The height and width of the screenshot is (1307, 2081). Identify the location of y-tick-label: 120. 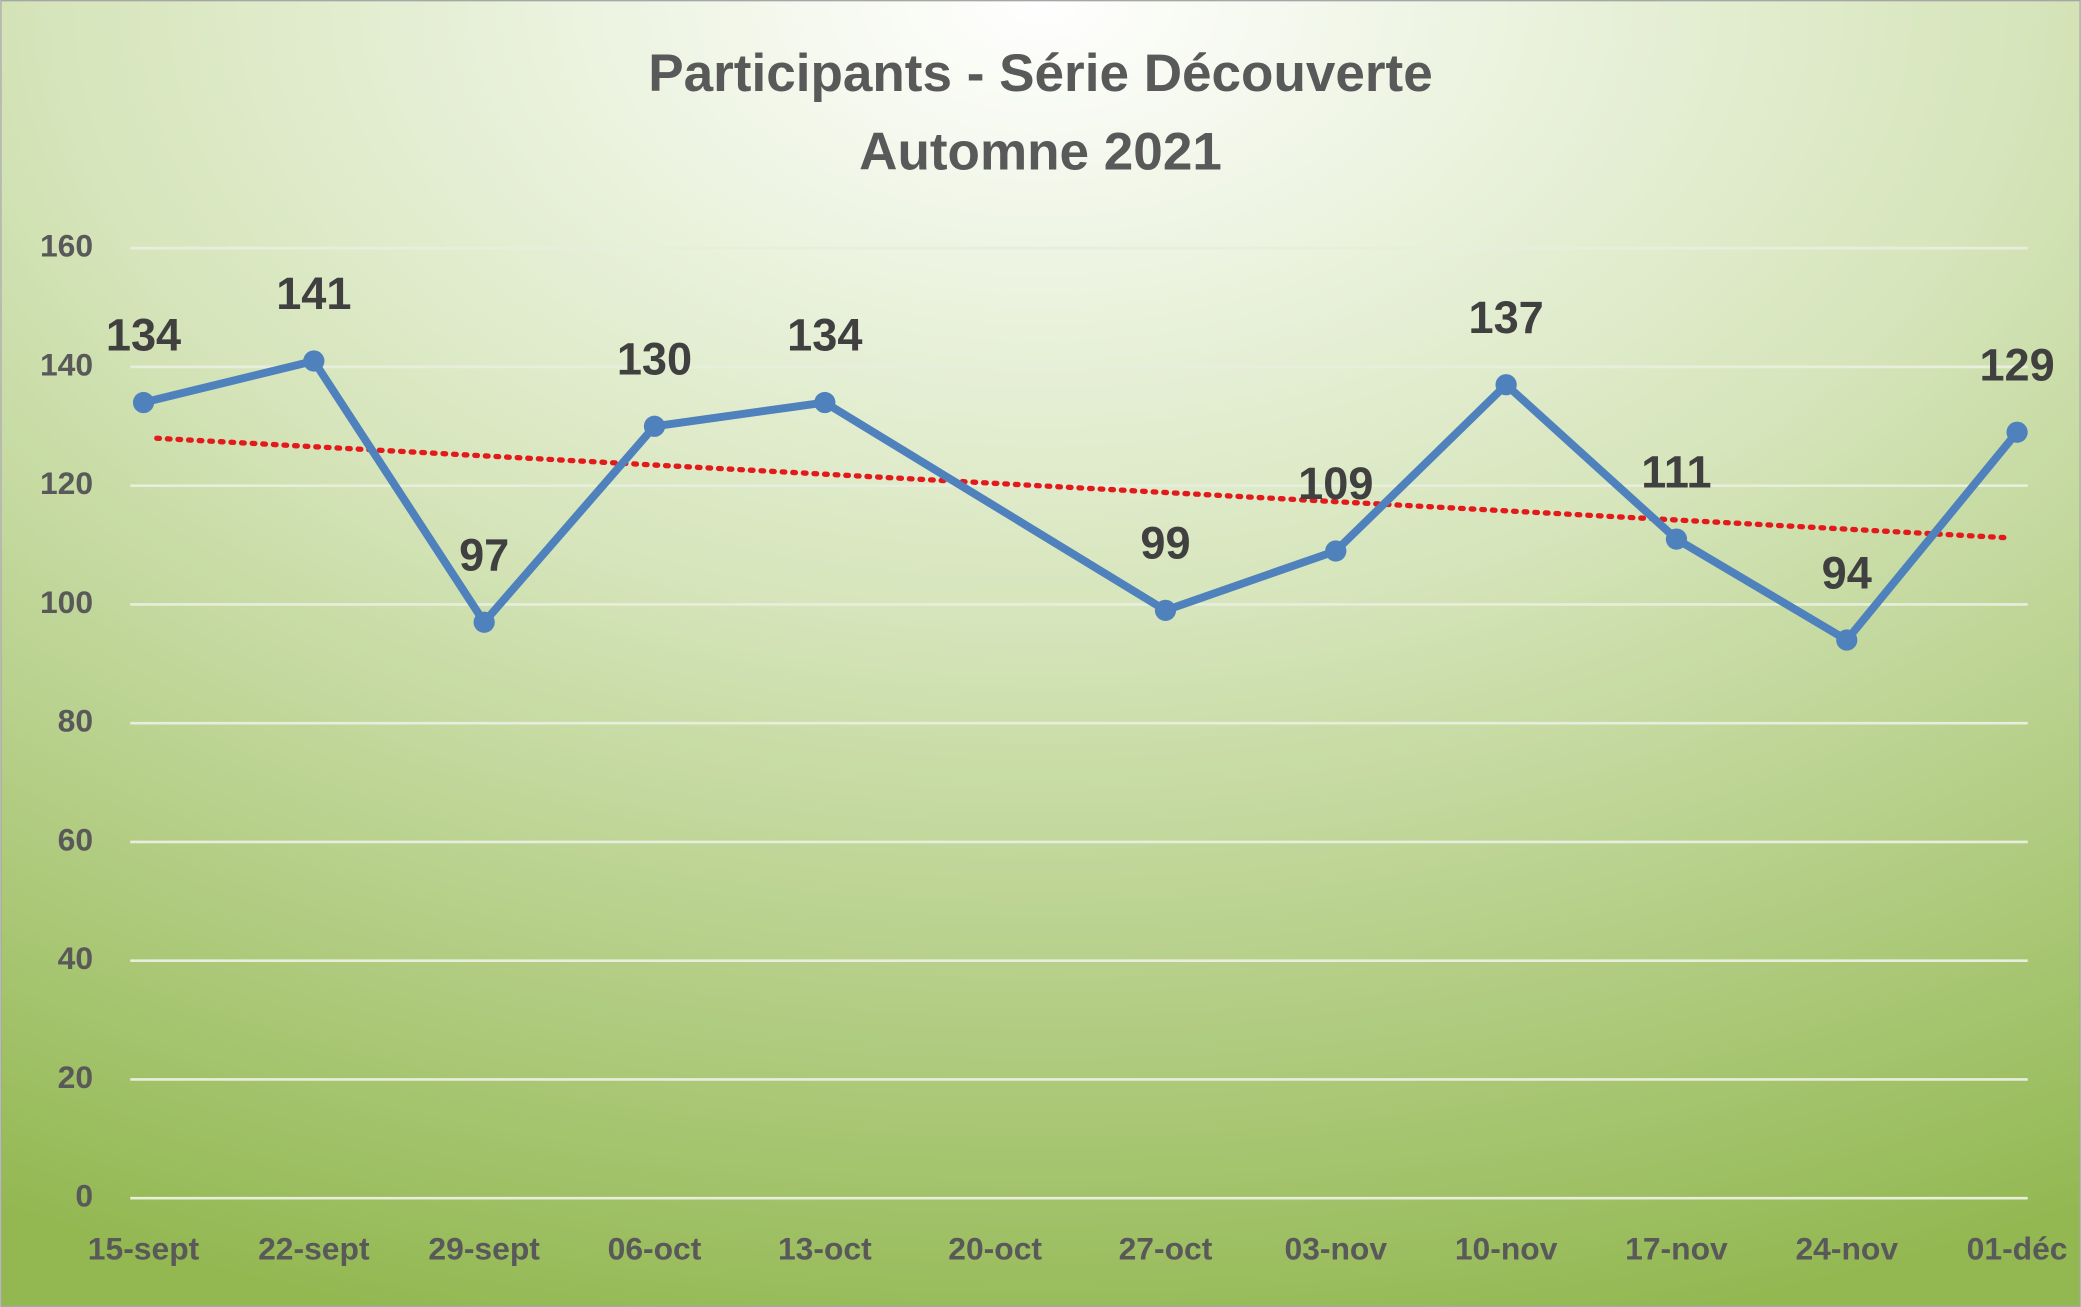
(66, 483).